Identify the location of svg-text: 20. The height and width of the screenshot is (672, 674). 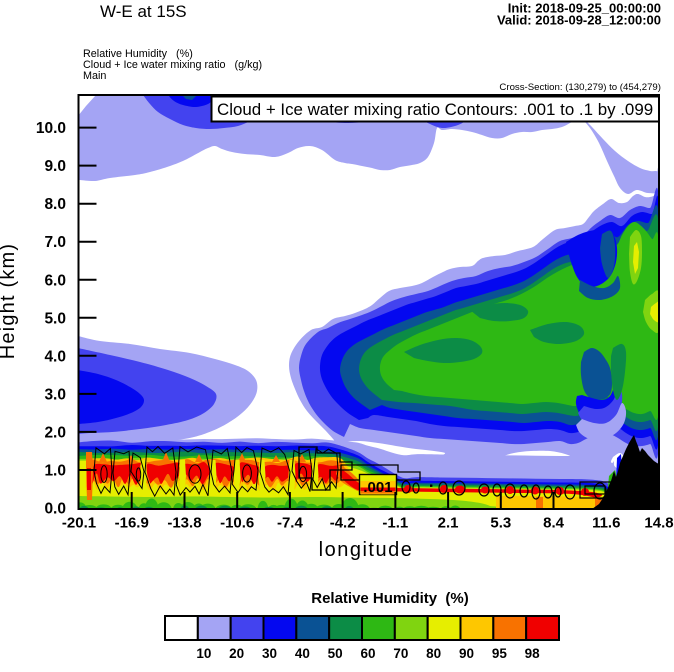
(236, 653).